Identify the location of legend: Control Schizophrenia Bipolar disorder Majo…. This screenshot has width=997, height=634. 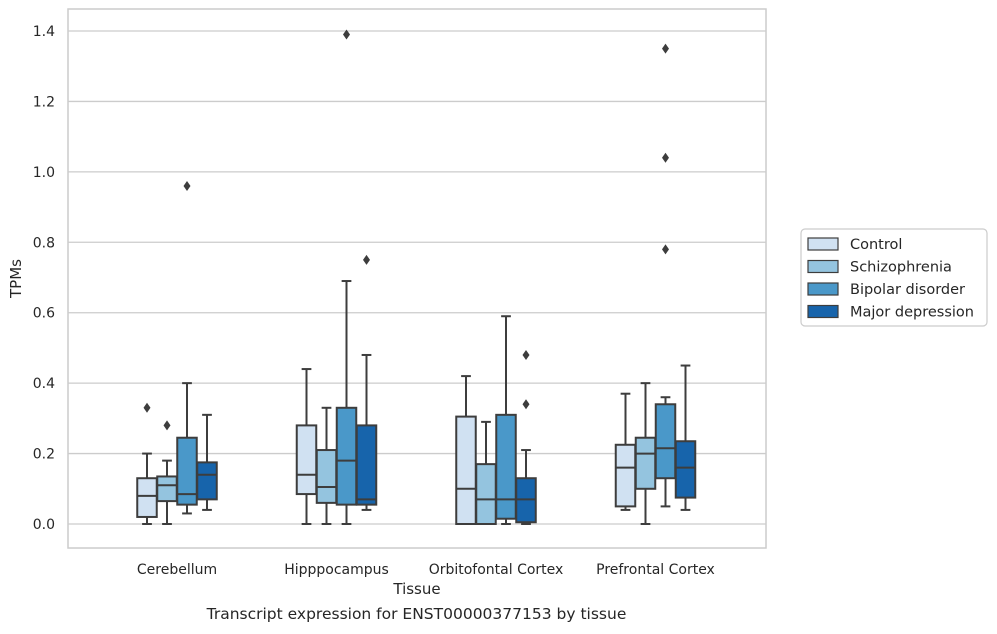
(894, 277).